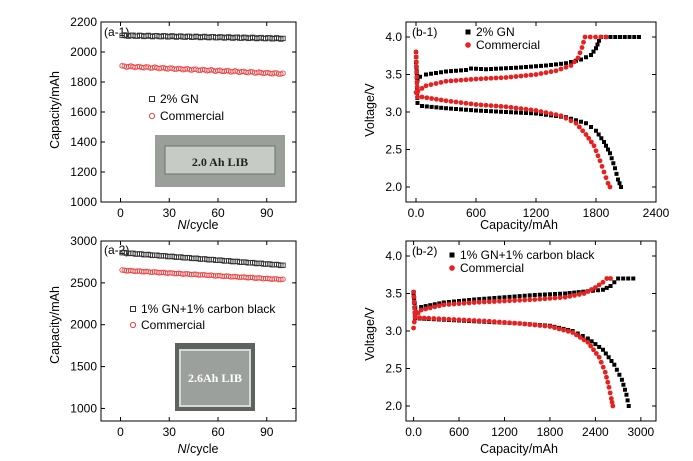 The width and height of the screenshot is (693, 461). What do you see at coordinates (283, 279) in the screenshot?
I see `a2-data-point` at bounding box center [283, 279].